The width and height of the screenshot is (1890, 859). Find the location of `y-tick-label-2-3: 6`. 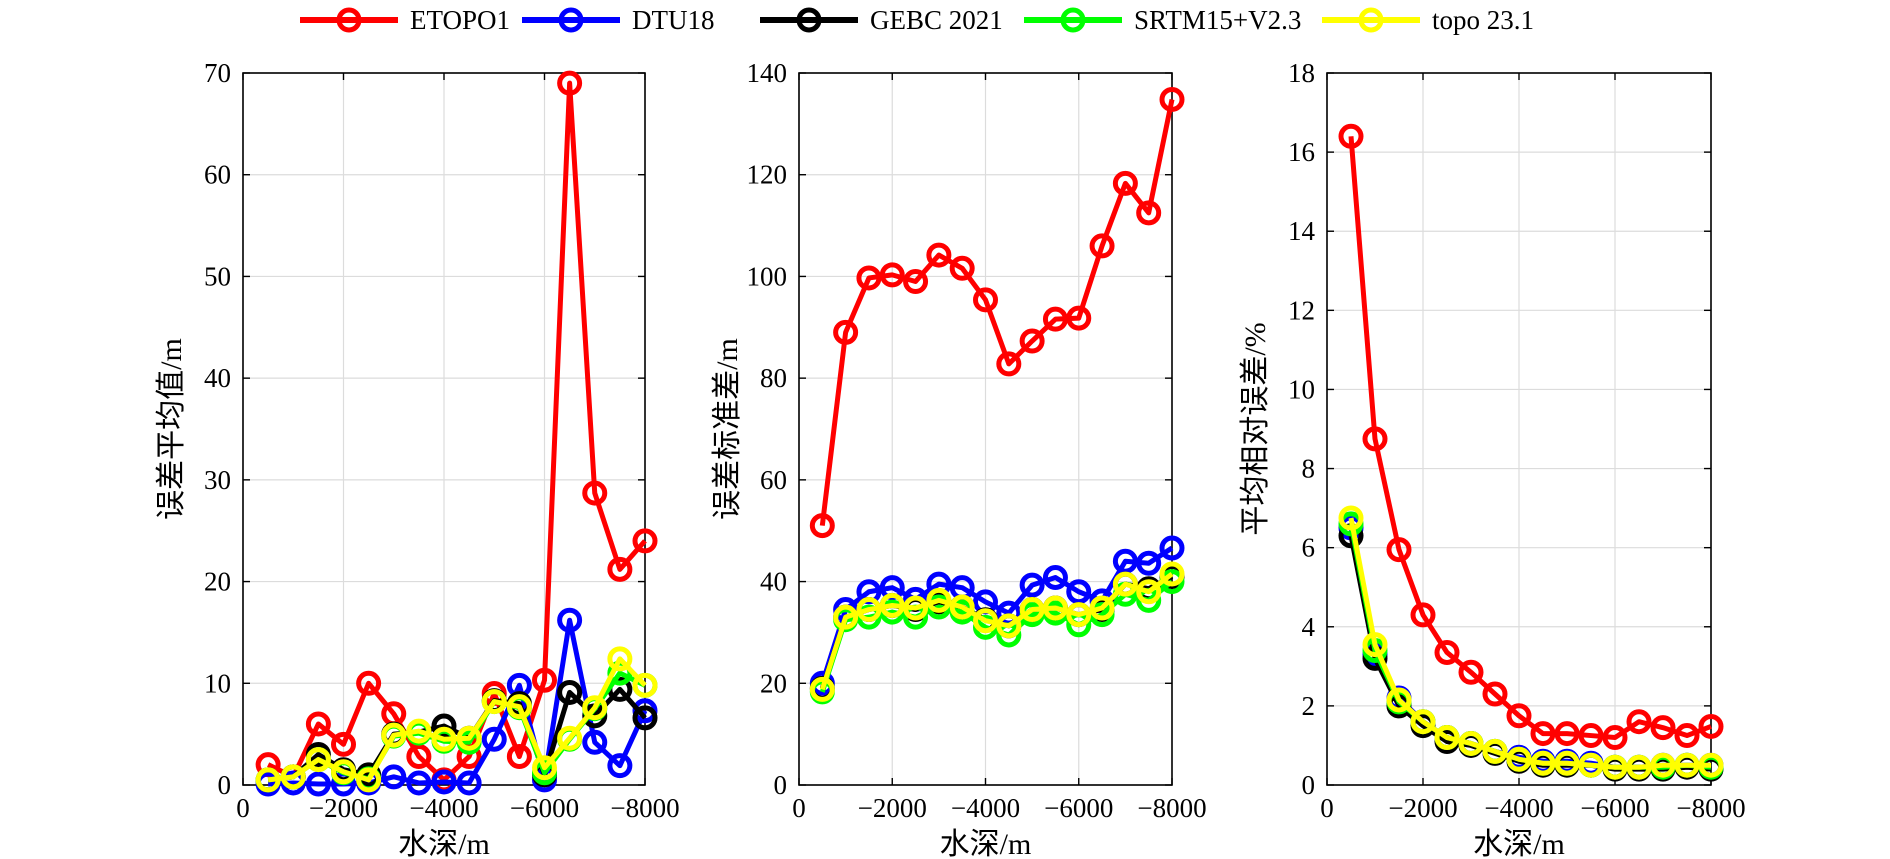

y-tick-label-2-3: 6 is located at coordinates (1309, 548).